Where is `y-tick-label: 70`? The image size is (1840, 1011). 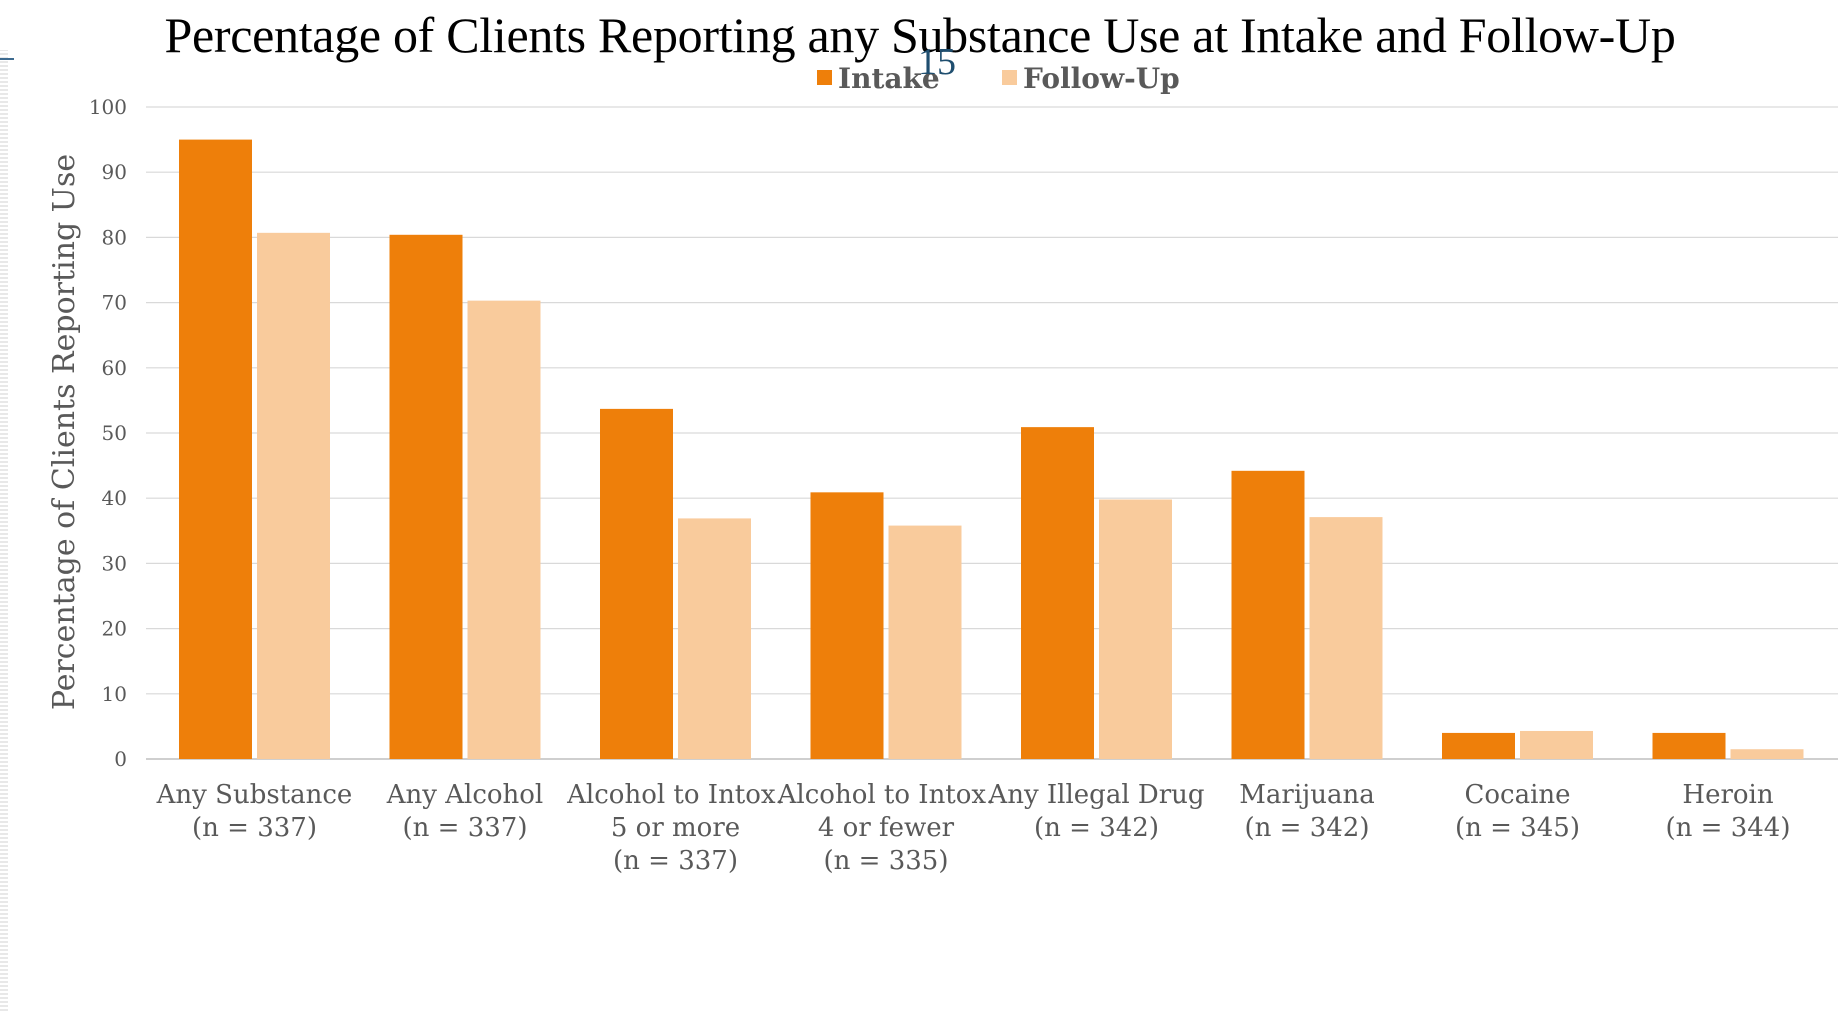 y-tick-label: 70 is located at coordinates (114, 303).